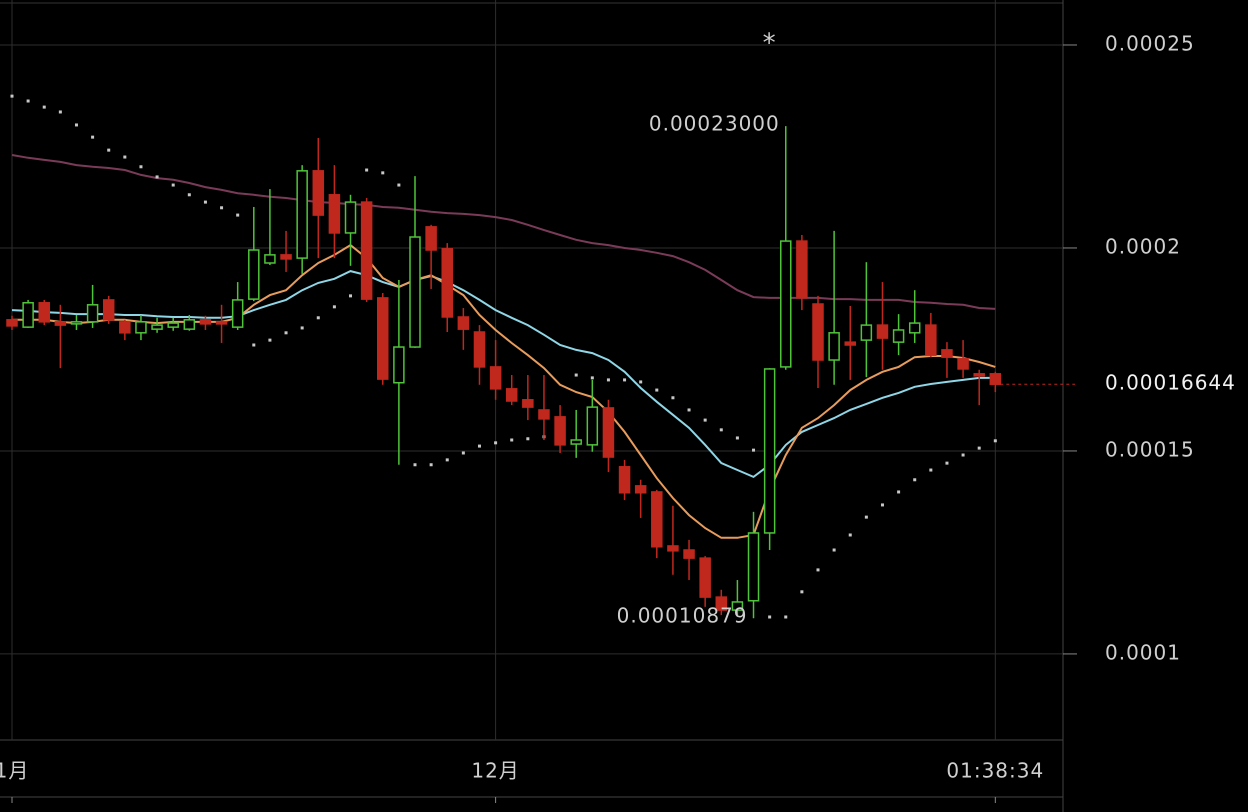 Image resolution: width=1248 pixels, height=812 pixels. I want to click on x-tick-label: 1月, so click(14, 771).